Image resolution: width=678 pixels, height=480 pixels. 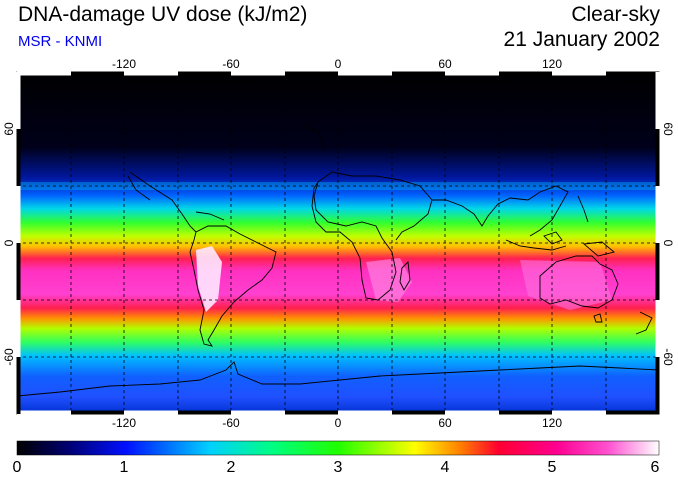 I want to click on sky-mode-label: Clear-sky, so click(x=615, y=14).